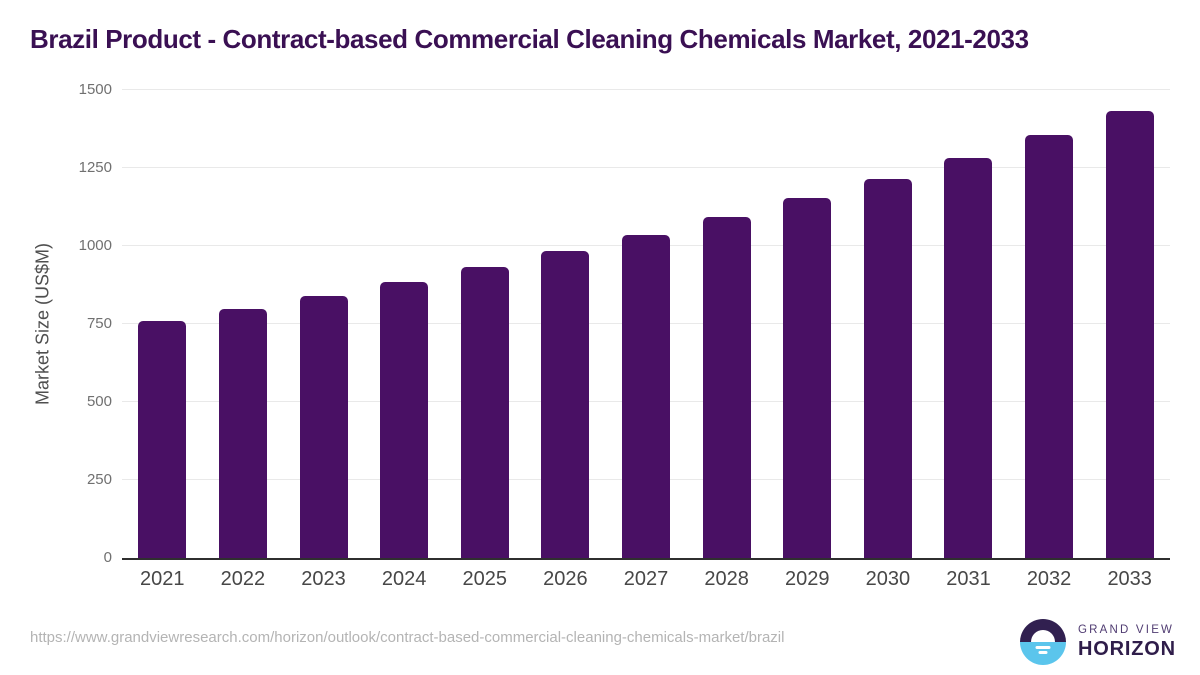 The image size is (1200, 675). Describe the element at coordinates (99, 323) in the screenshot. I see `y-tick-label-750: 750` at that location.